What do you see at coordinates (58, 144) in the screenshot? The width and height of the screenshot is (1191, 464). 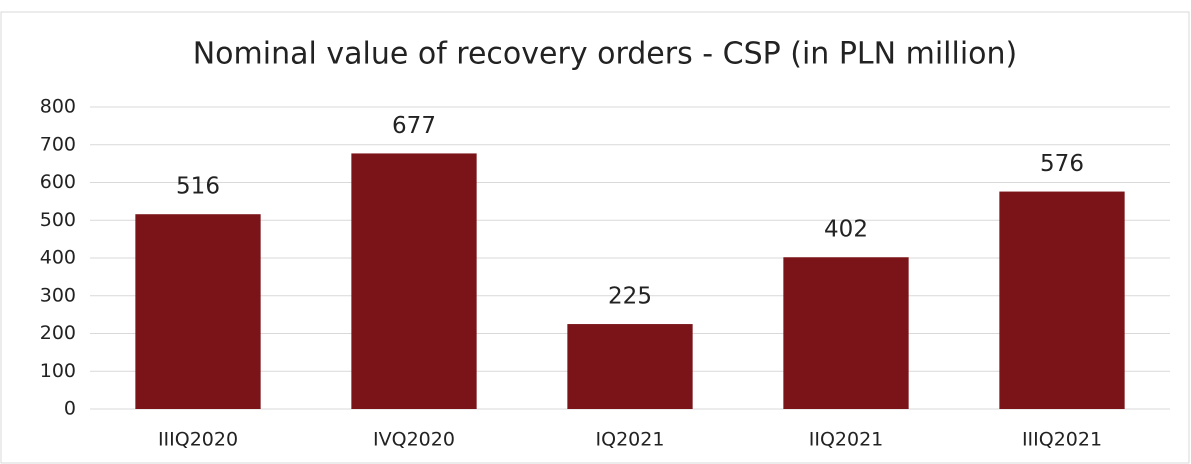 I see `y-tick-label: 700` at bounding box center [58, 144].